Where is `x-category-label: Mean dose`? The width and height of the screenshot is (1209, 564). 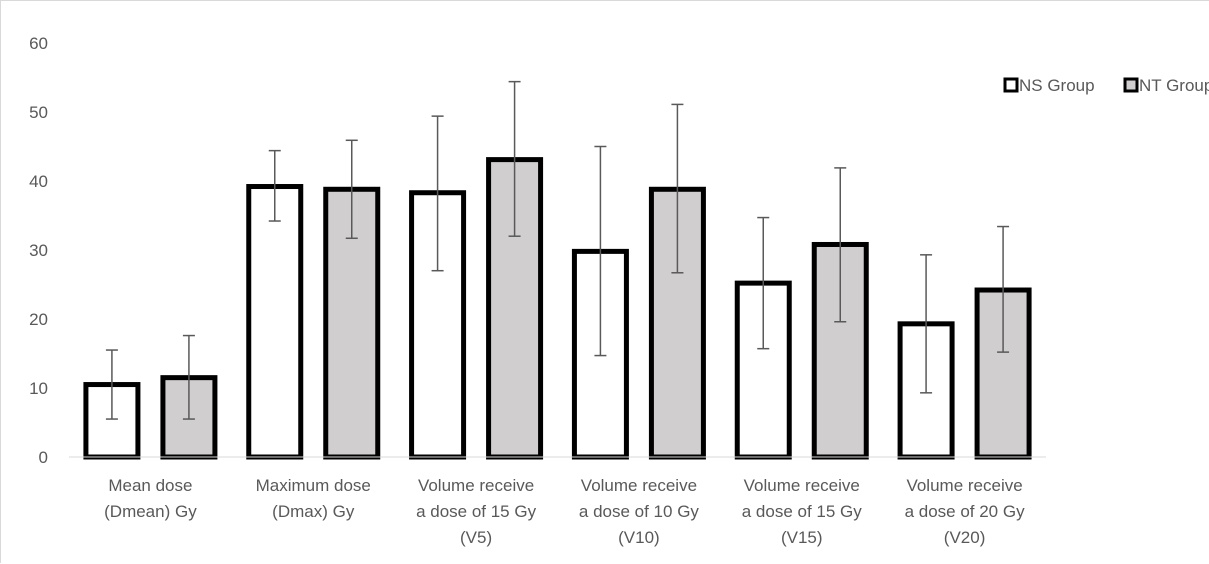 x-category-label: Mean dose is located at coordinates (150, 485).